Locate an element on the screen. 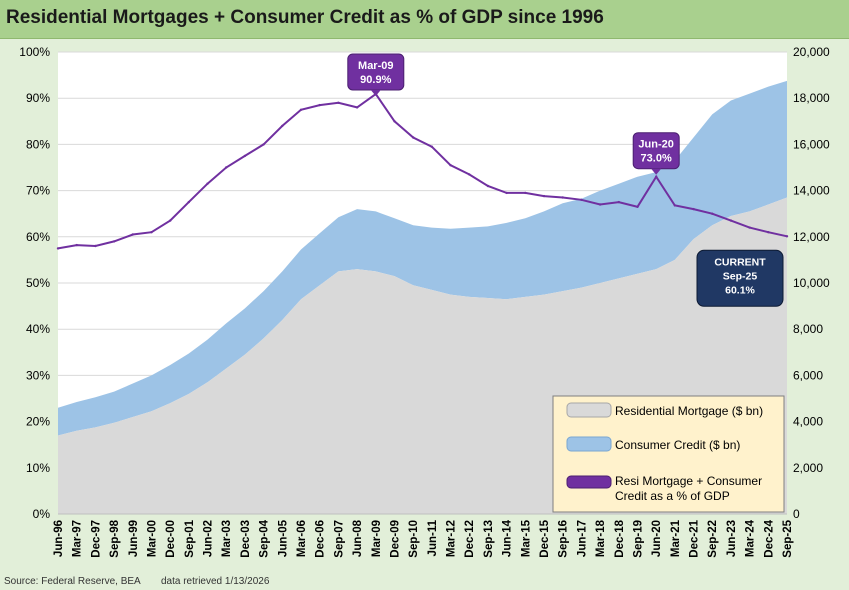  source-text: Source: Federal Reserve, BEA is located at coordinates (72, 581).